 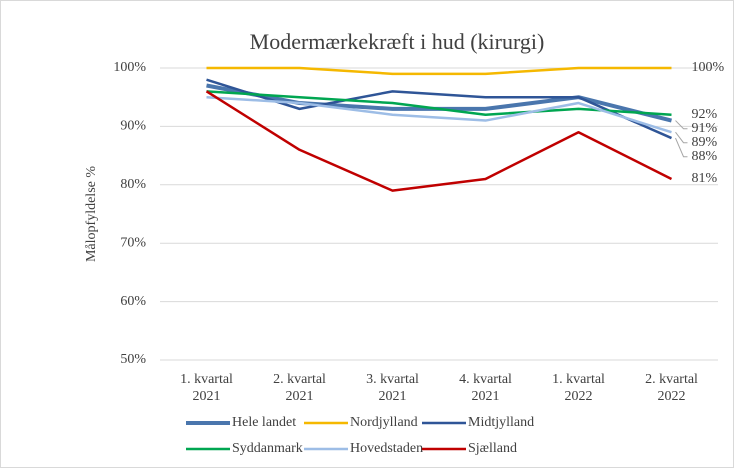 I want to click on data-label: 88%, so click(x=705, y=156).